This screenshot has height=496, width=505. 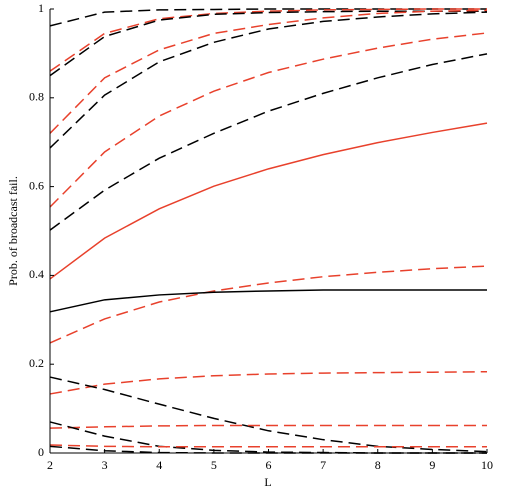 I want to click on y-tick-label: 0, so click(x=41, y=452).